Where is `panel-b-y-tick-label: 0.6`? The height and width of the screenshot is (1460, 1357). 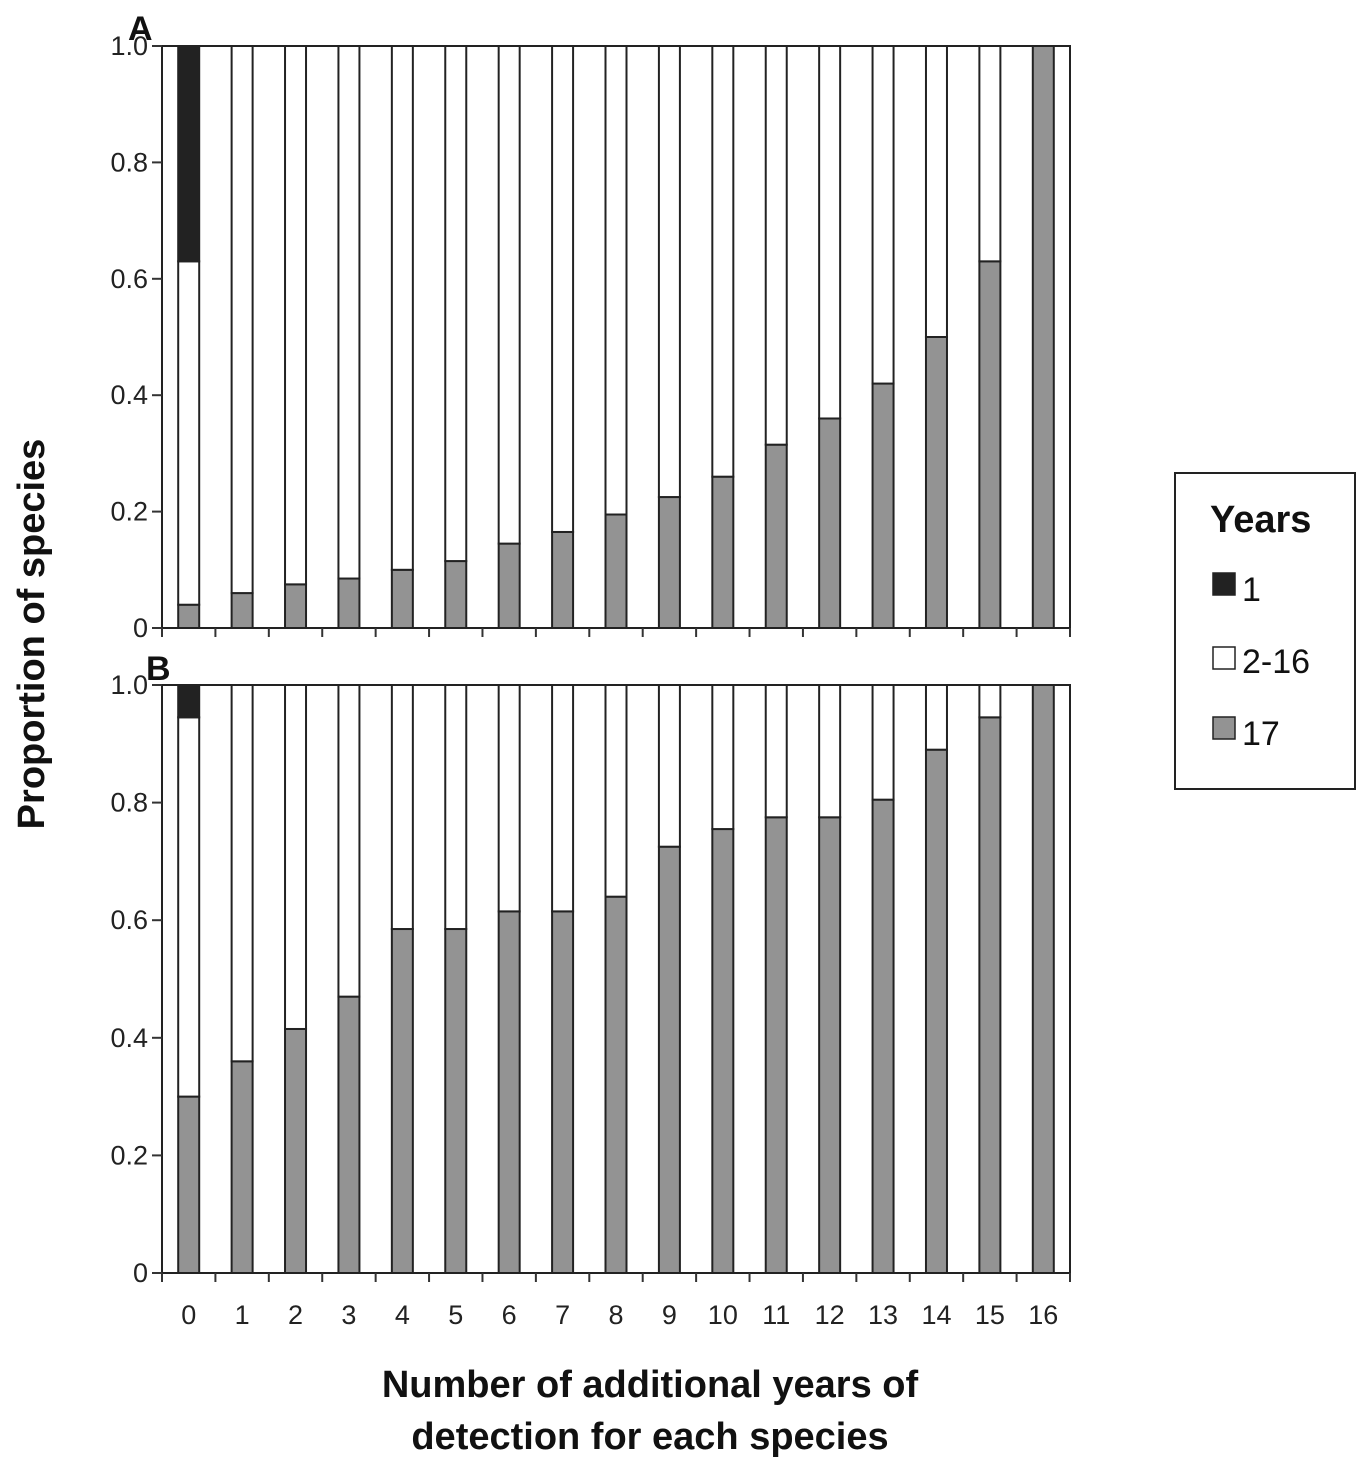 panel-b-y-tick-label: 0.6 is located at coordinates (129, 920).